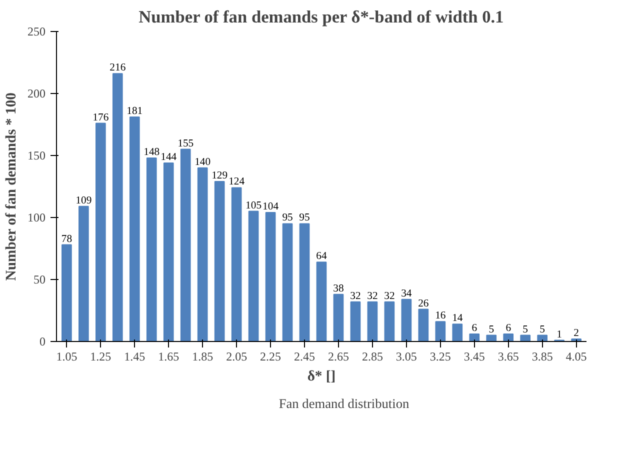 Image resolution: width=619 pixels, height=464 pixels. I want to click on data-label: 104, so click(271, 207).